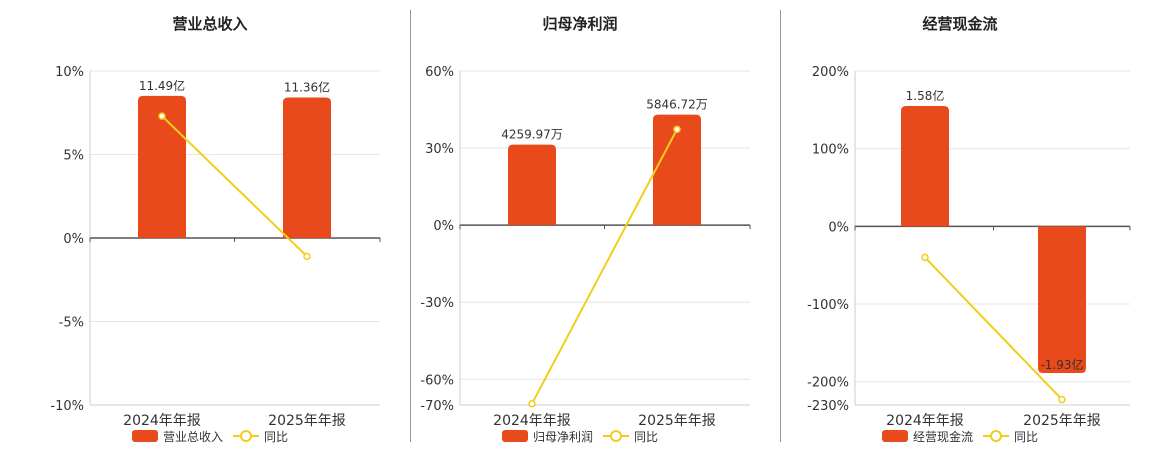 The width and height of the screenshot is (1160, 450). What do you see at coordinates (71, 323) in the screenshot?
I see `y-tick-label: -5%` at bounding box center [71, 323].